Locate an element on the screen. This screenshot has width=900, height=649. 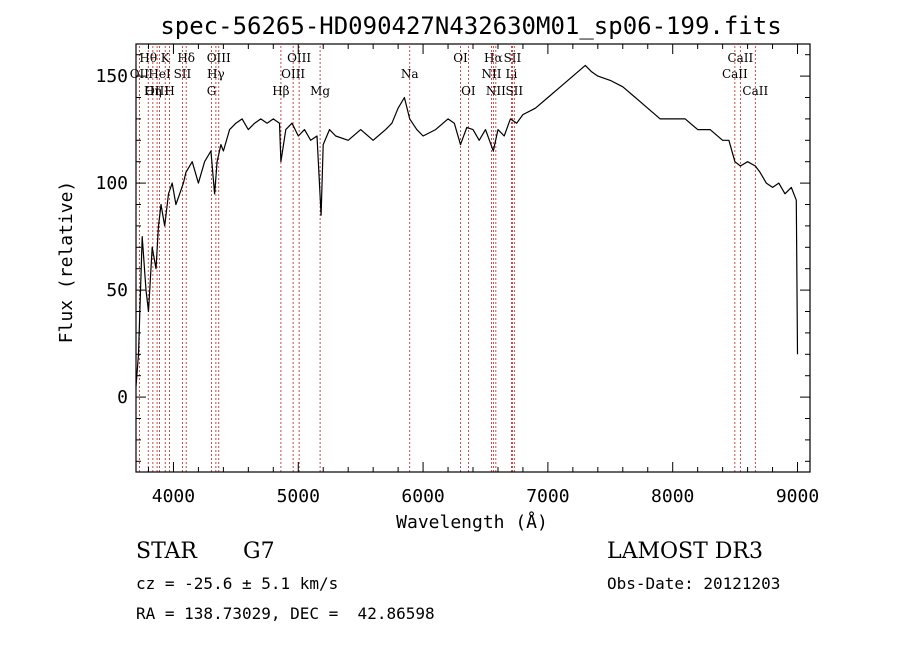
spectral-line-label: OII is located at coordinates (140, 74).